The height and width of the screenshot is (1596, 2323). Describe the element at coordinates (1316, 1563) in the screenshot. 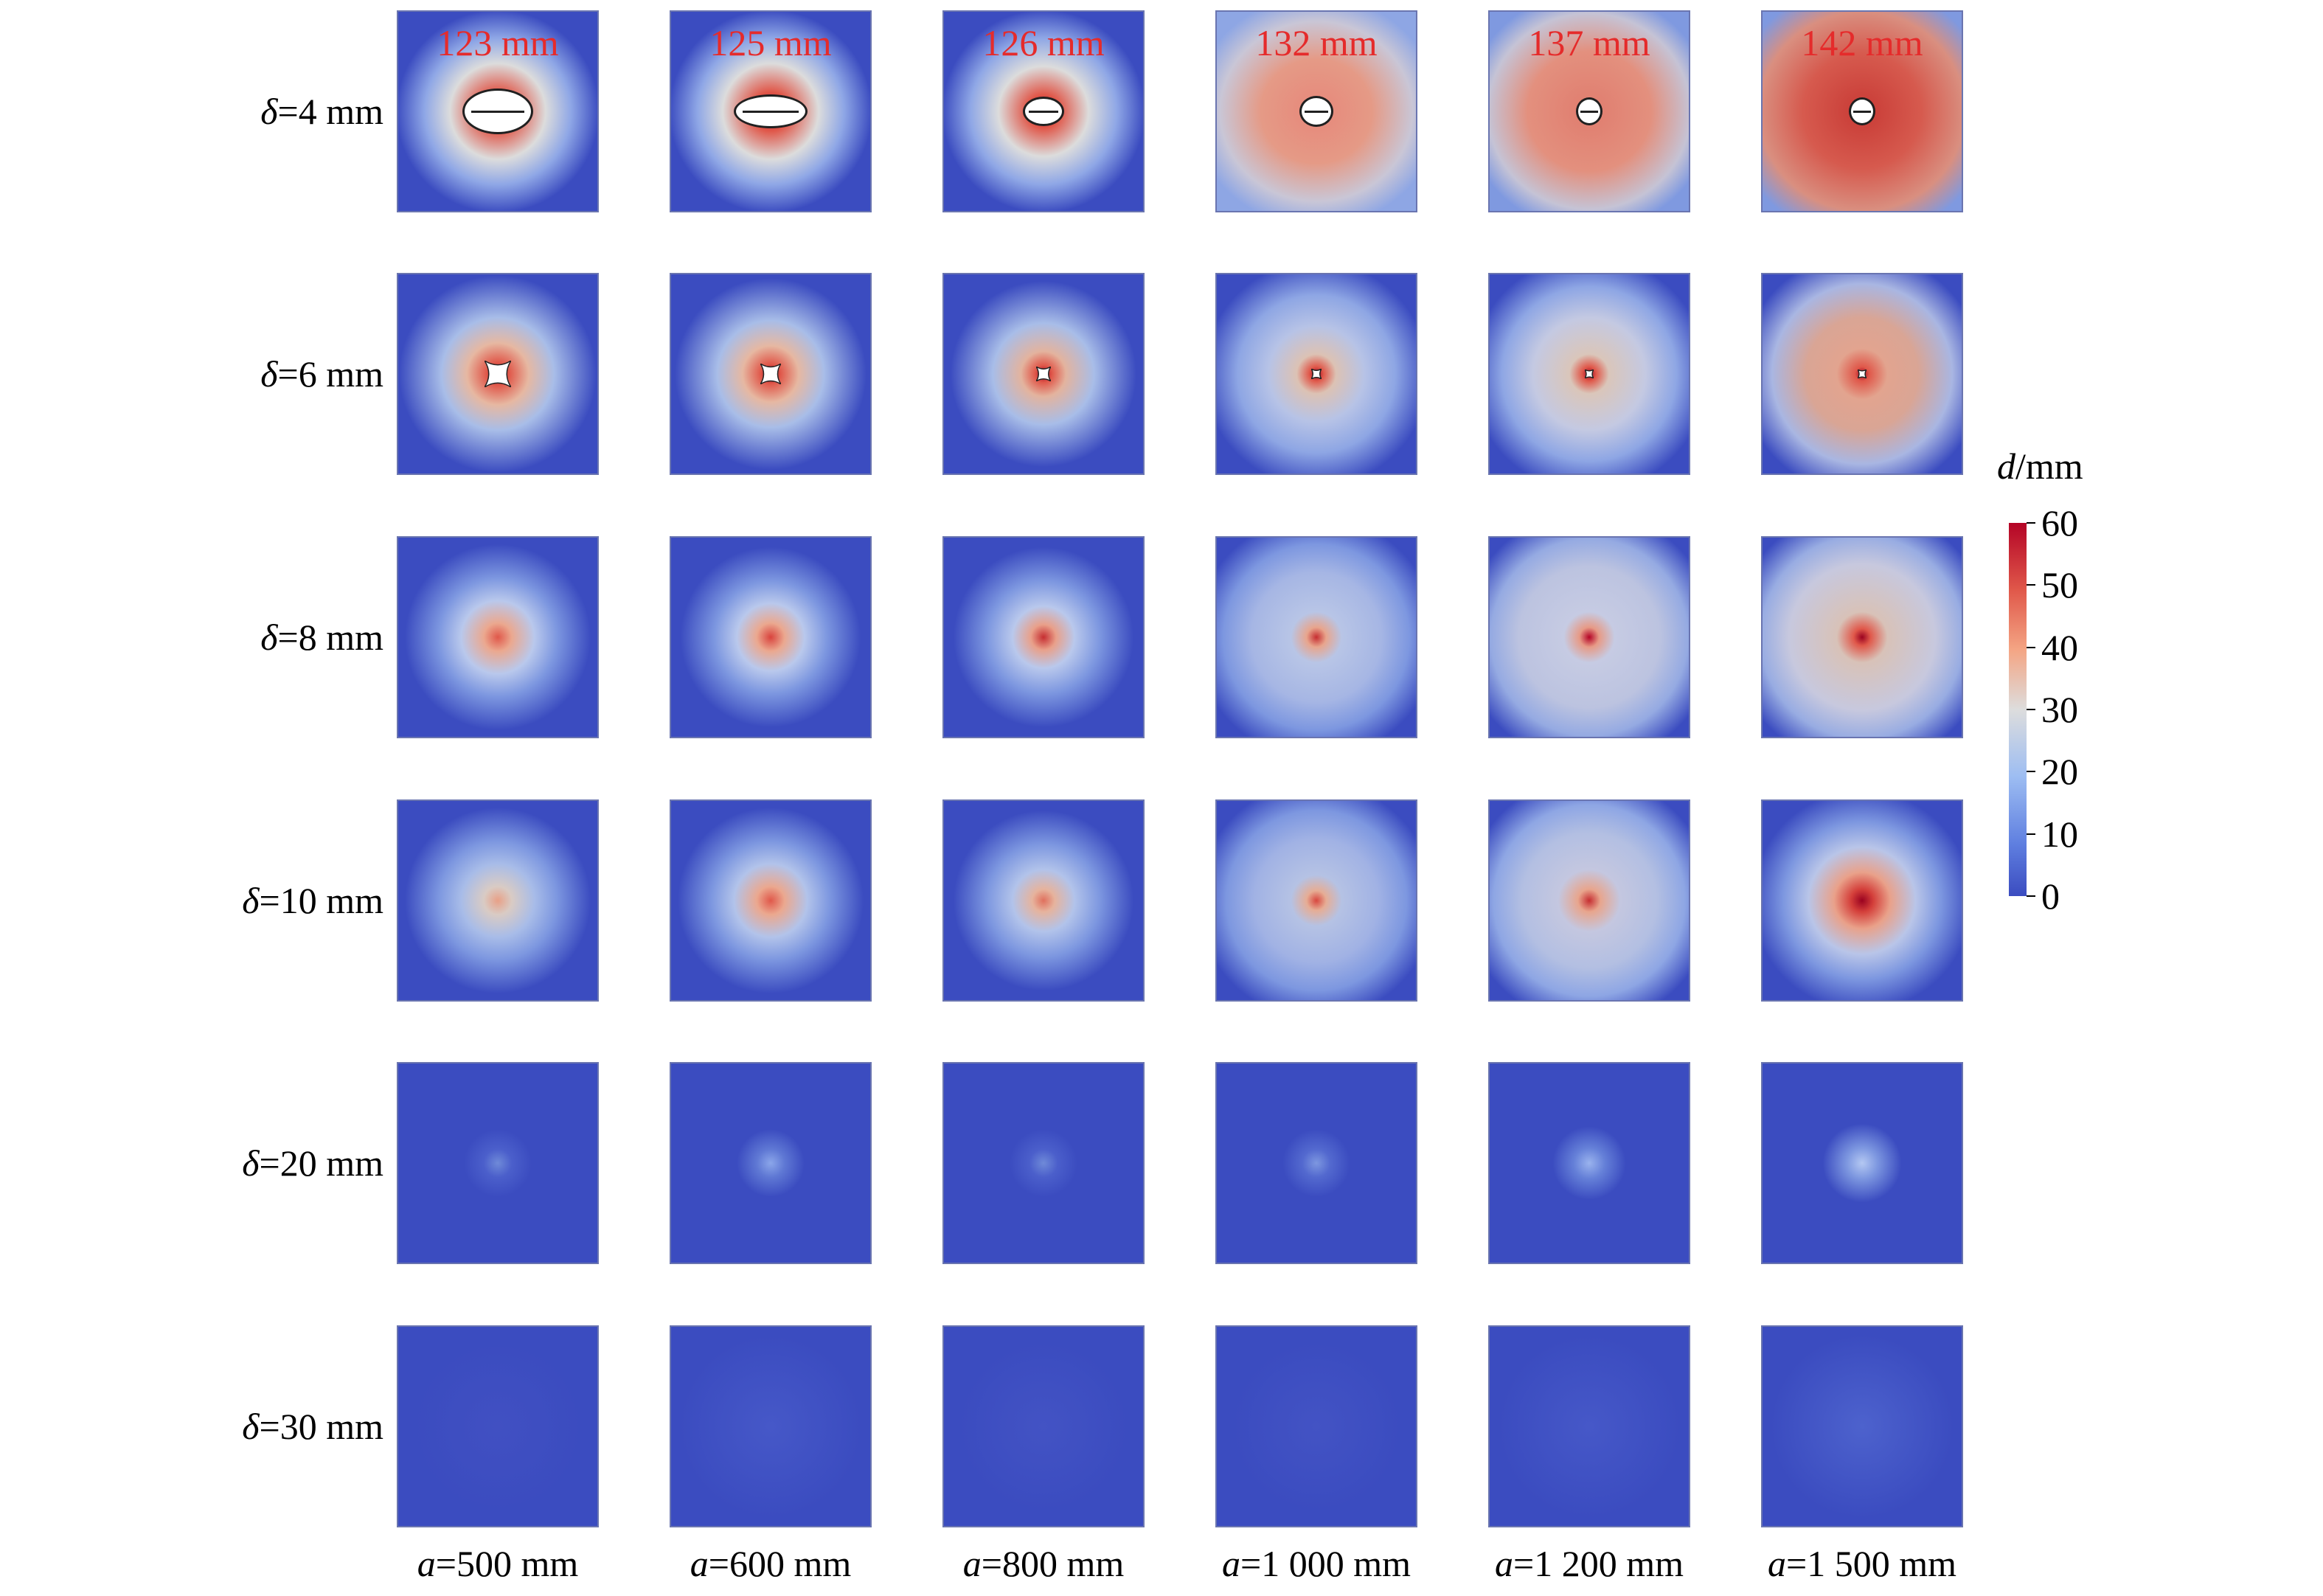

I see `column-label-3: a=1 000 mm` at that location.